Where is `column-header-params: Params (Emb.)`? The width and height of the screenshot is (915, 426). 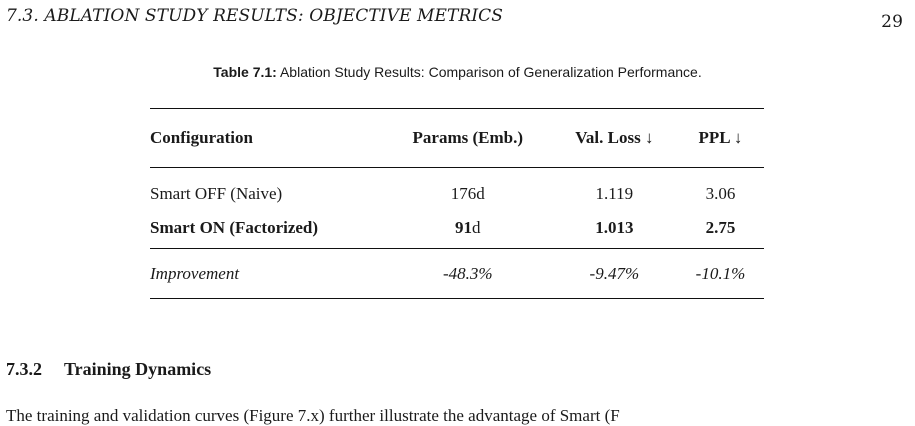 column-header-params: Params (Emb.) is located at coordinates (467, 137).